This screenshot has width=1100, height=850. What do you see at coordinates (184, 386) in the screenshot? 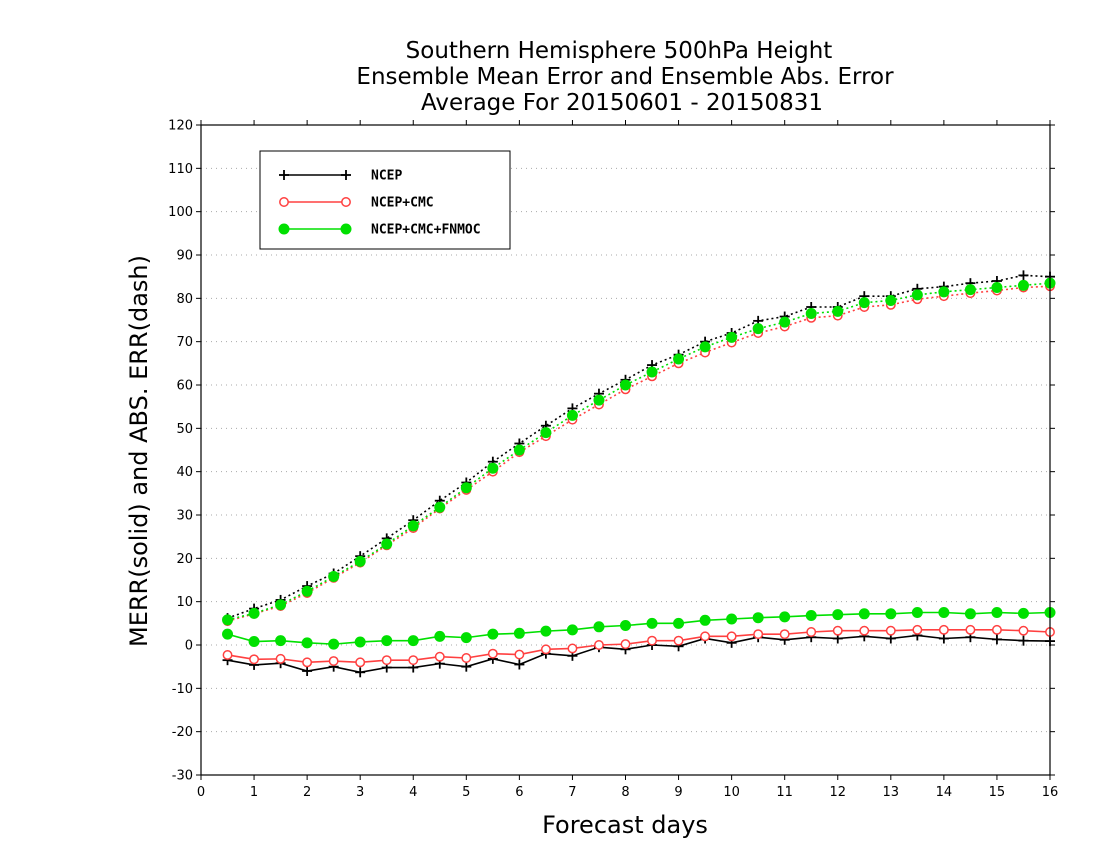
I see `y-tick-label: 60` at bounding box center [184, 386].